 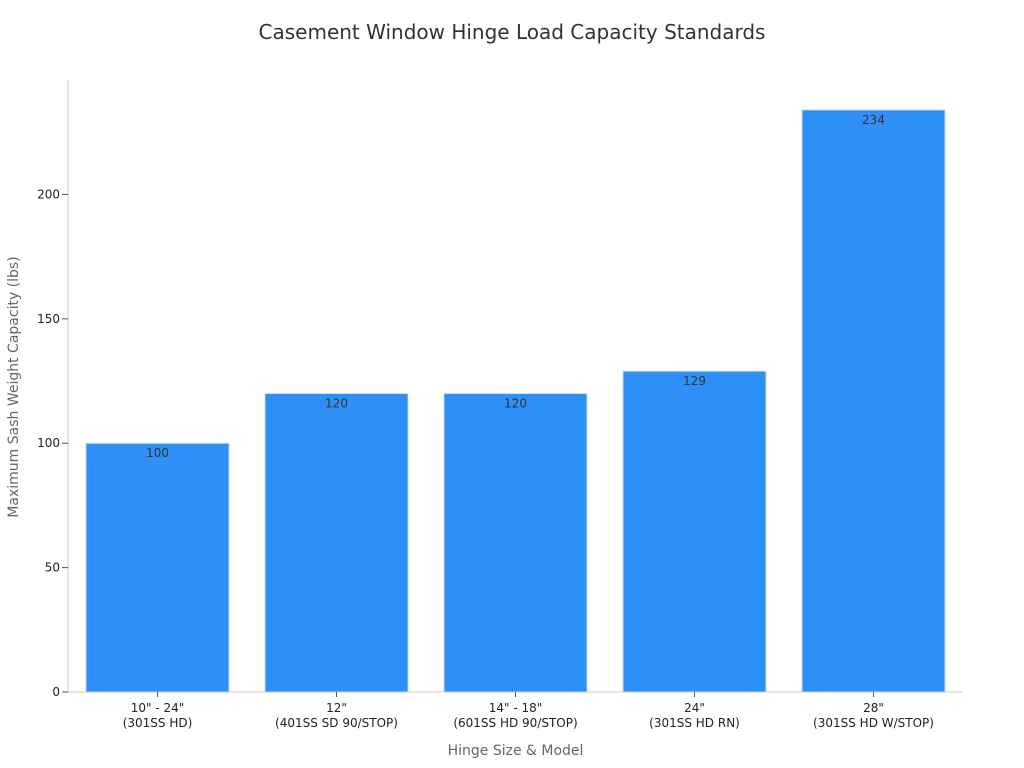 What do you see at coordinates (516, 708) in the screenshot?
I see `x-tick-label: 14" - 18"` at bounding box center [516, 708].